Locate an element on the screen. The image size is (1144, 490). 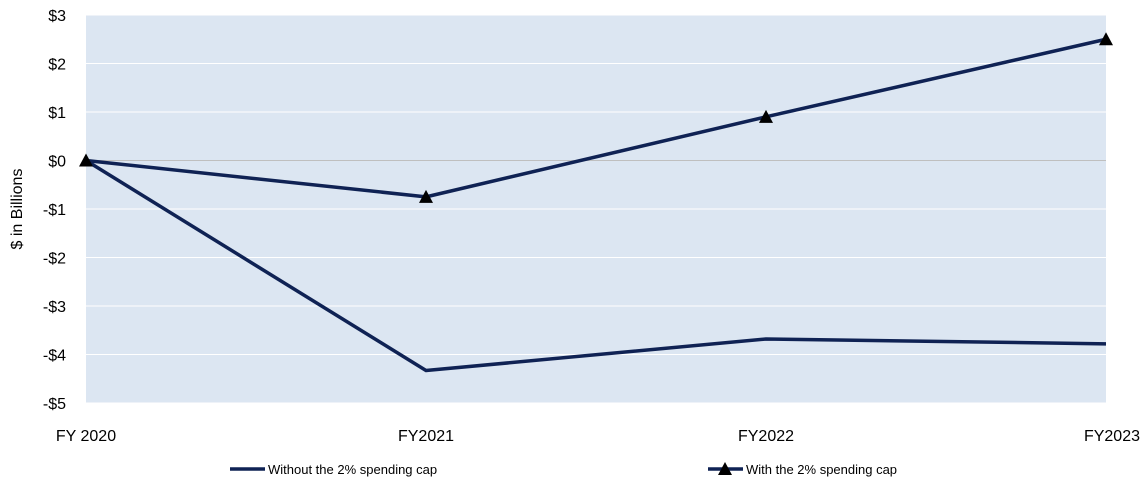
legend-triangle-icon is located at coordinates (725, 468).